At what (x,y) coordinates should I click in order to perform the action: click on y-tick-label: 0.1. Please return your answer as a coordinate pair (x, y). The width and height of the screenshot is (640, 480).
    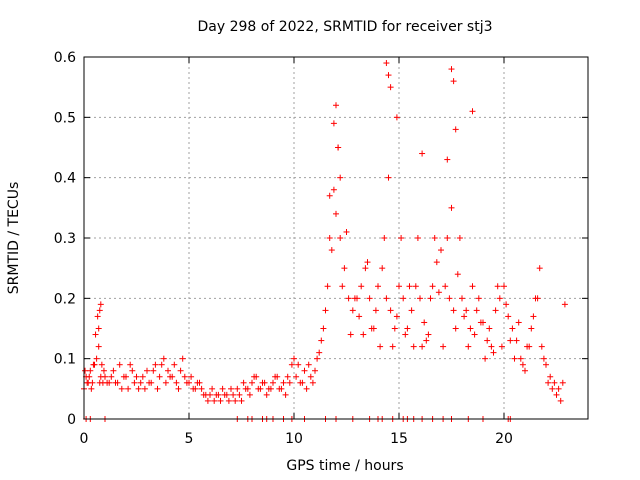
    Looking at the image, I should click on (65, 360).